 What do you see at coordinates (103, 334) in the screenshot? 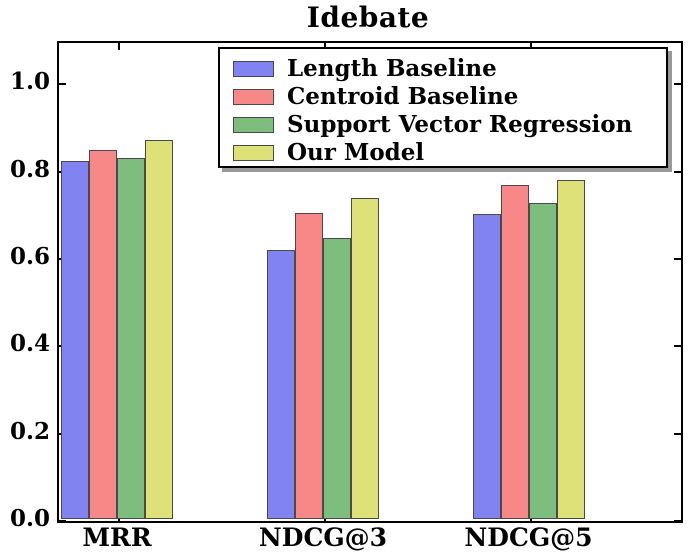
I see `bar-centroid-baseline-mrr` at bounding box center [103, 334].